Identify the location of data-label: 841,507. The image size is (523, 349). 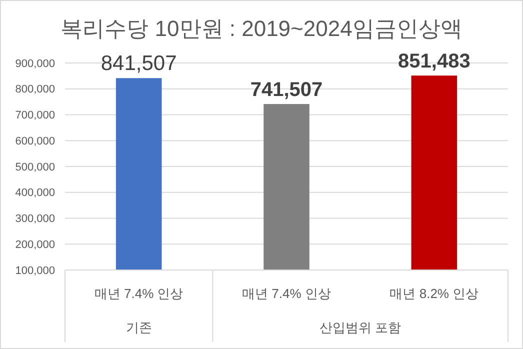
(138, 64).